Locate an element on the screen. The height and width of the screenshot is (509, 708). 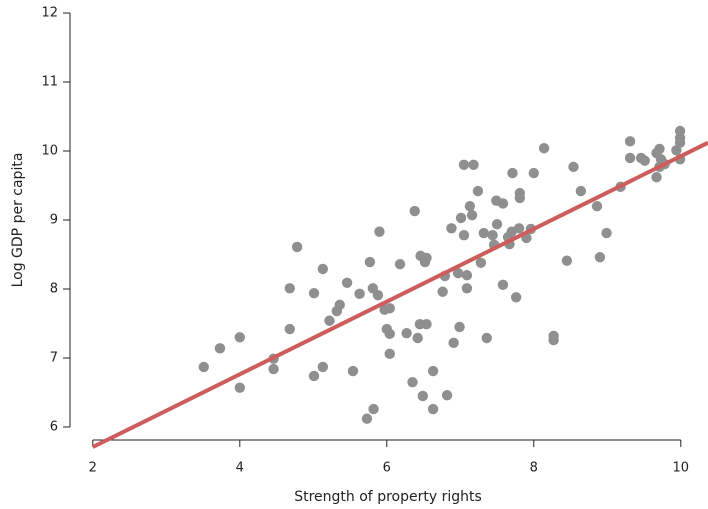
x-tick-label: 6 is located at coordinates (387, 468).